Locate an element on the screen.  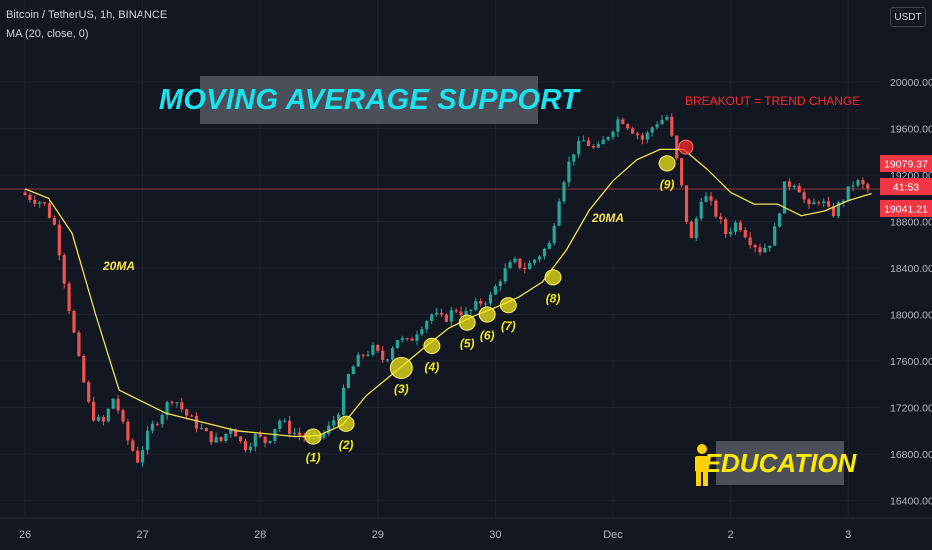
price-tick-label: 20000.00 is located at coordinates (911, 83).